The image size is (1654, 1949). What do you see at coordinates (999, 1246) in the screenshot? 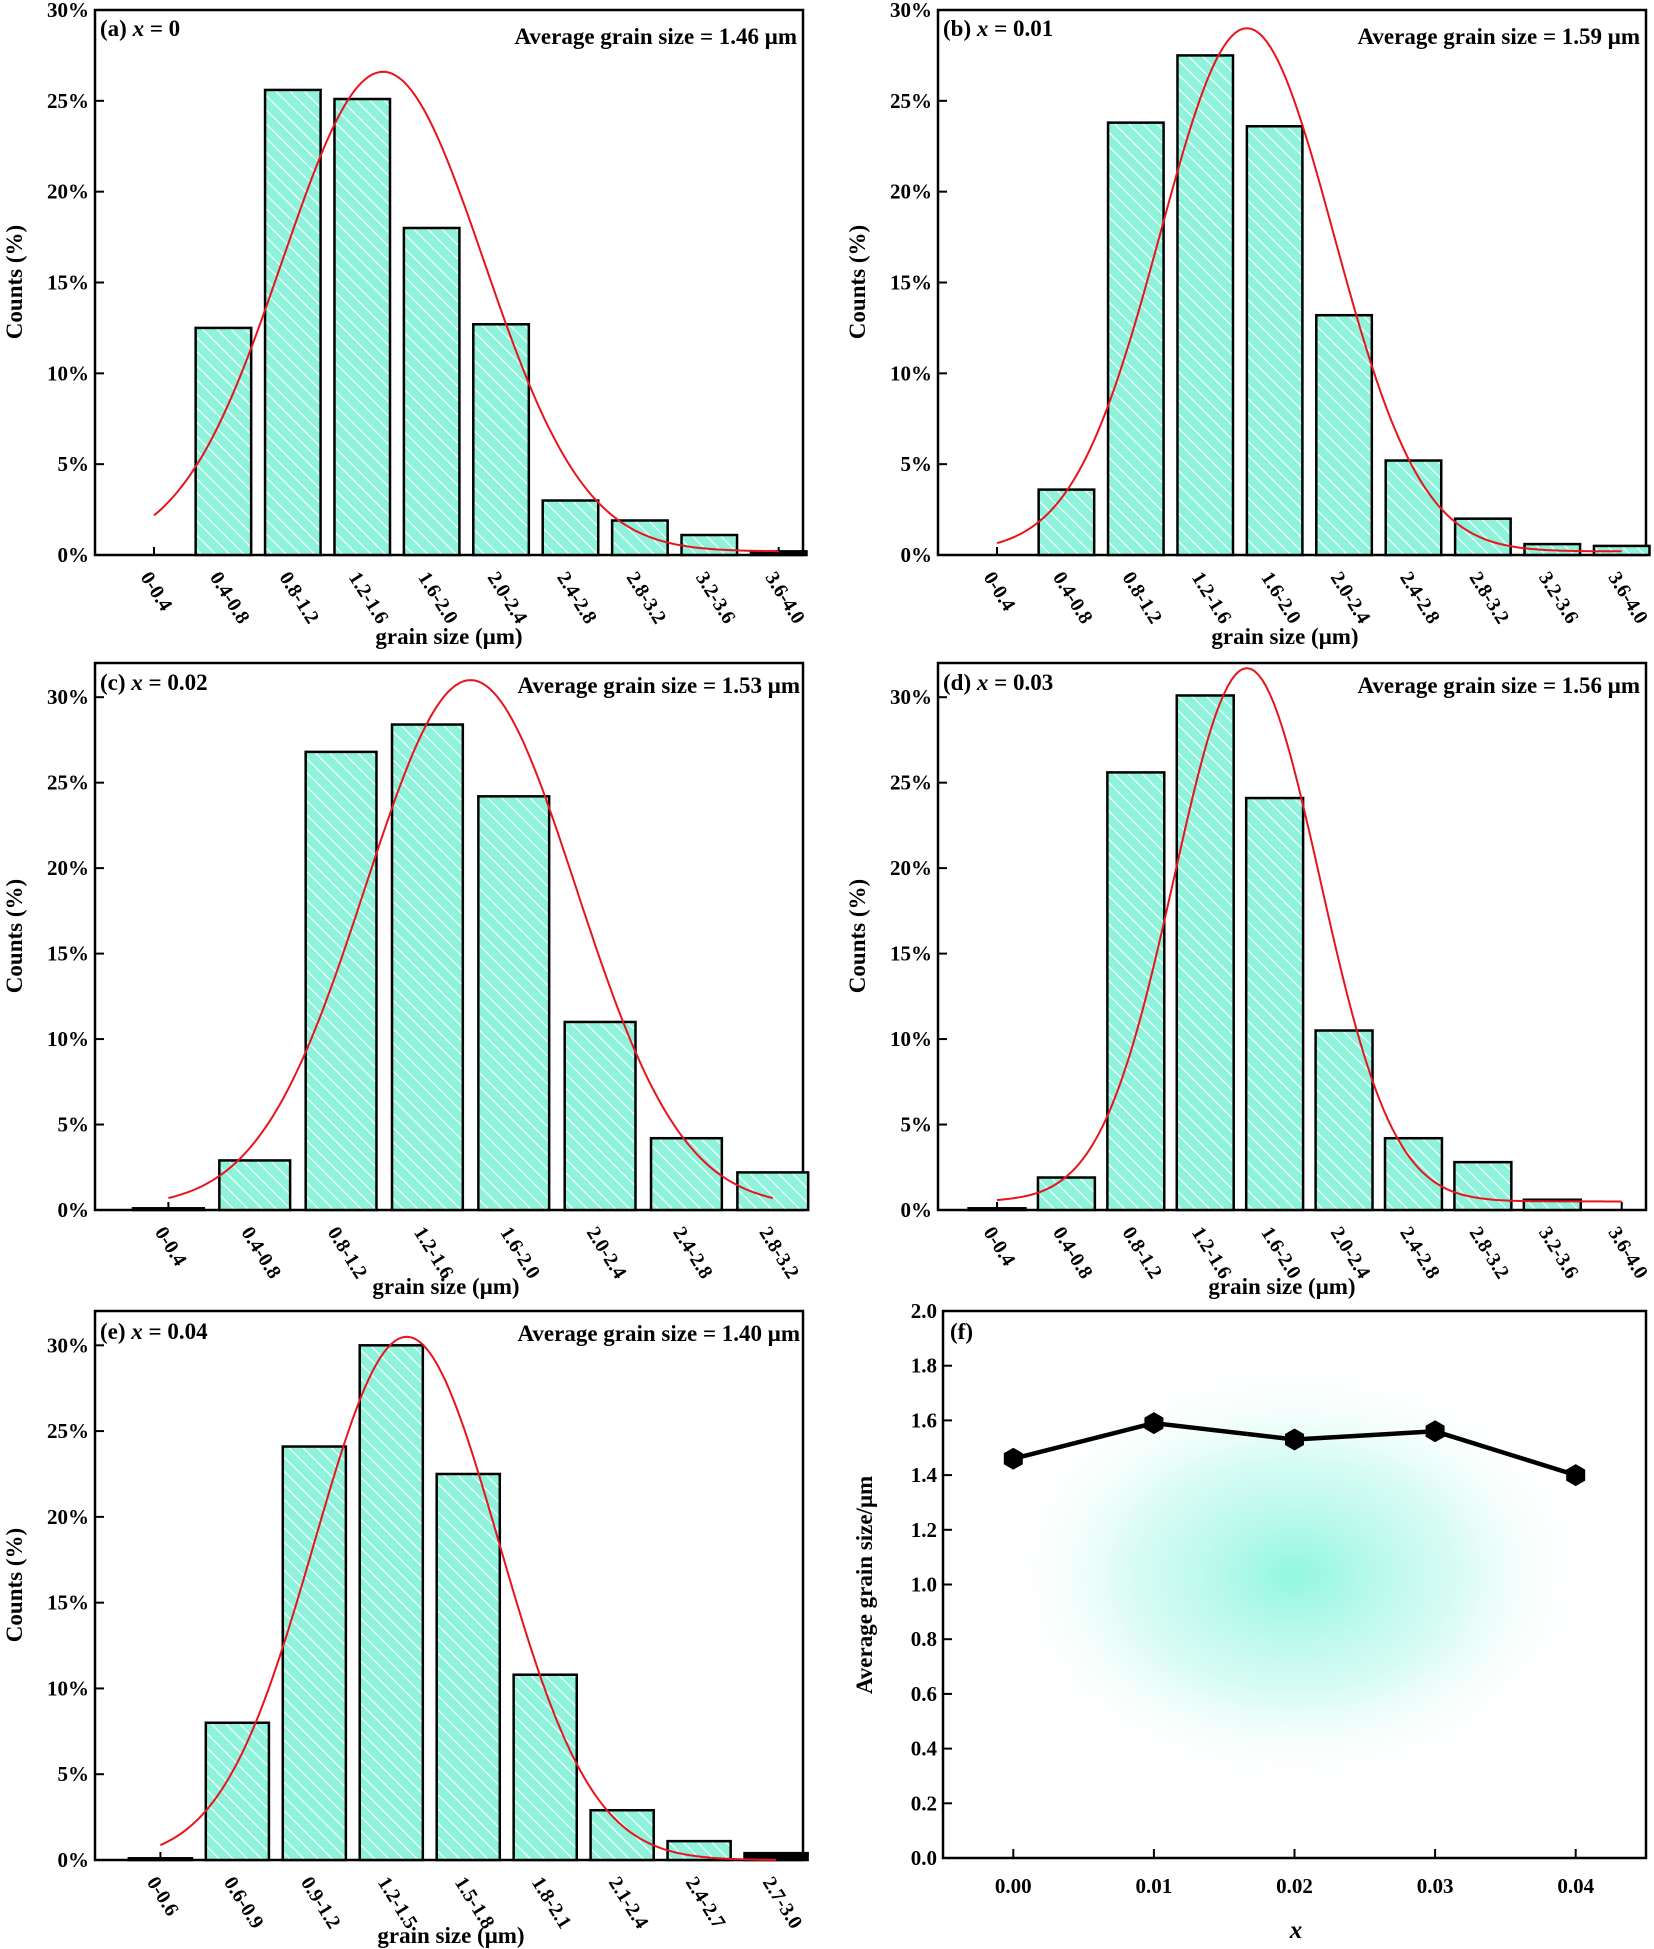
I see `x-tick-label: 0-0.4` at bounding box center [999, 1246].